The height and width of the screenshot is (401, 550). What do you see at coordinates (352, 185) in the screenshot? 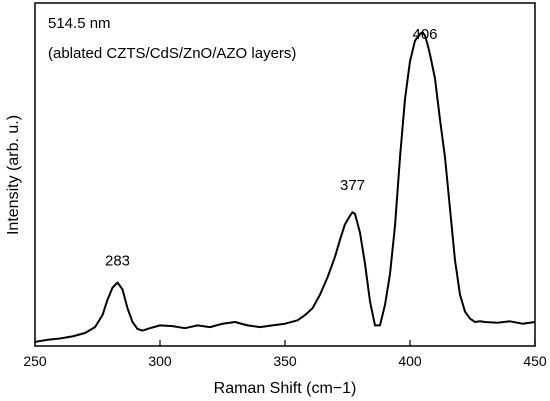
I see `peak-label-377: 377` at bounding box center [352, 185].